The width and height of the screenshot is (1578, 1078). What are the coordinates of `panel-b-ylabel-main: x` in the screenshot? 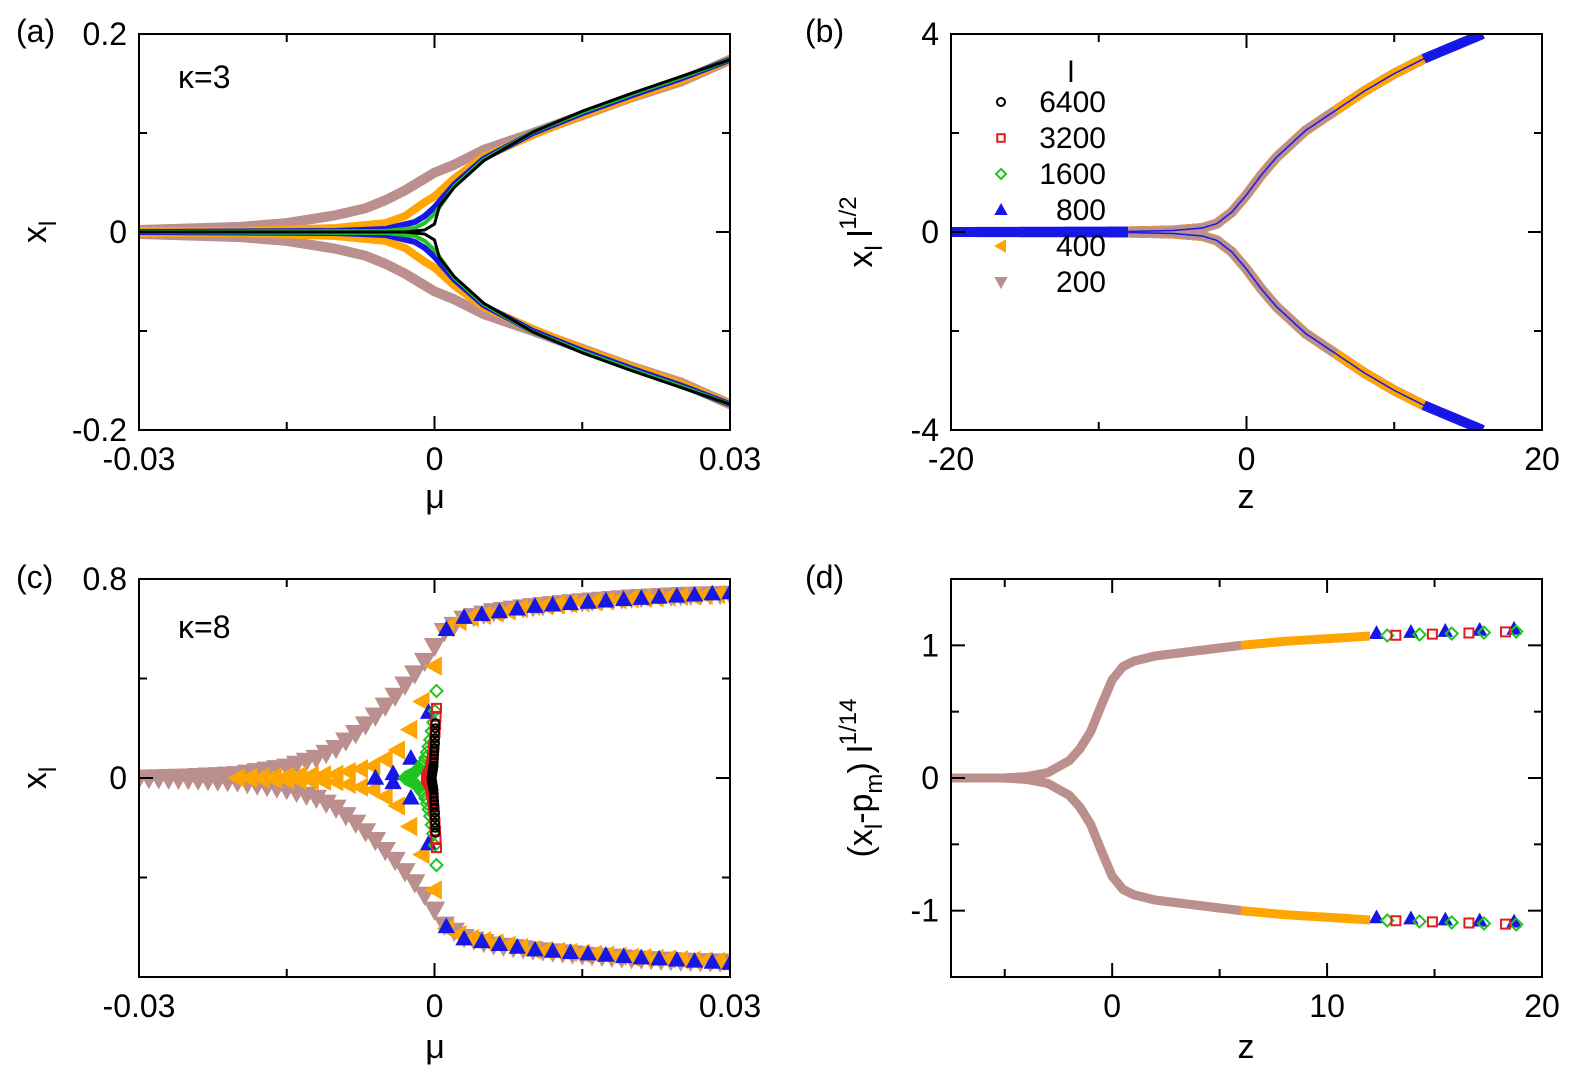 It's located at (861, 259).